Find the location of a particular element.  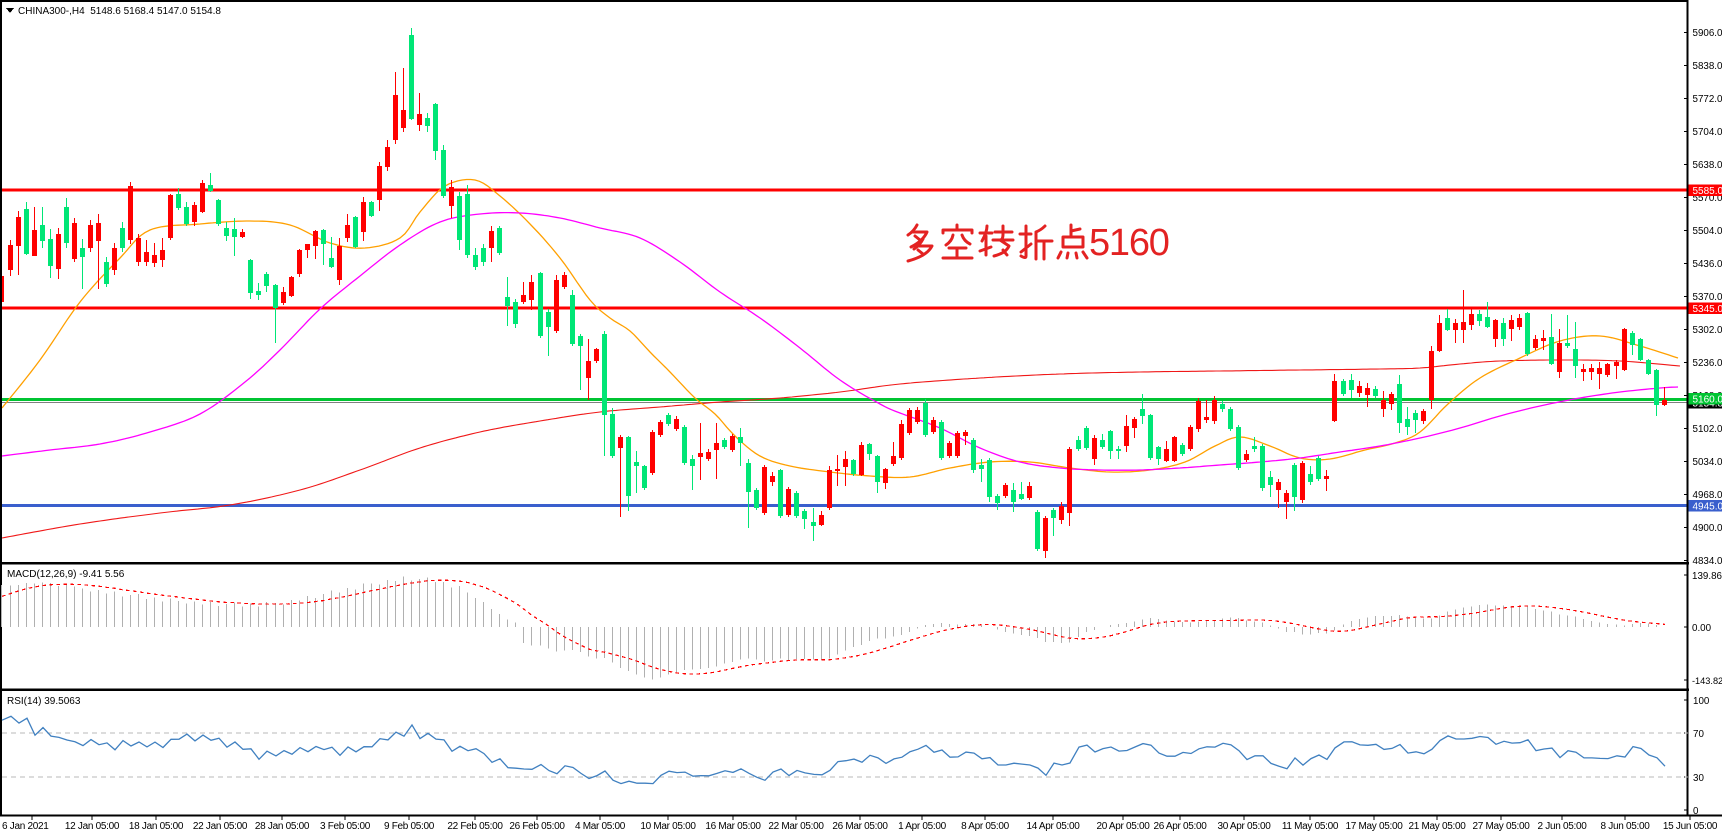

svg-text: RSI(14) 39.5063 is located at coordinates (44, 701).